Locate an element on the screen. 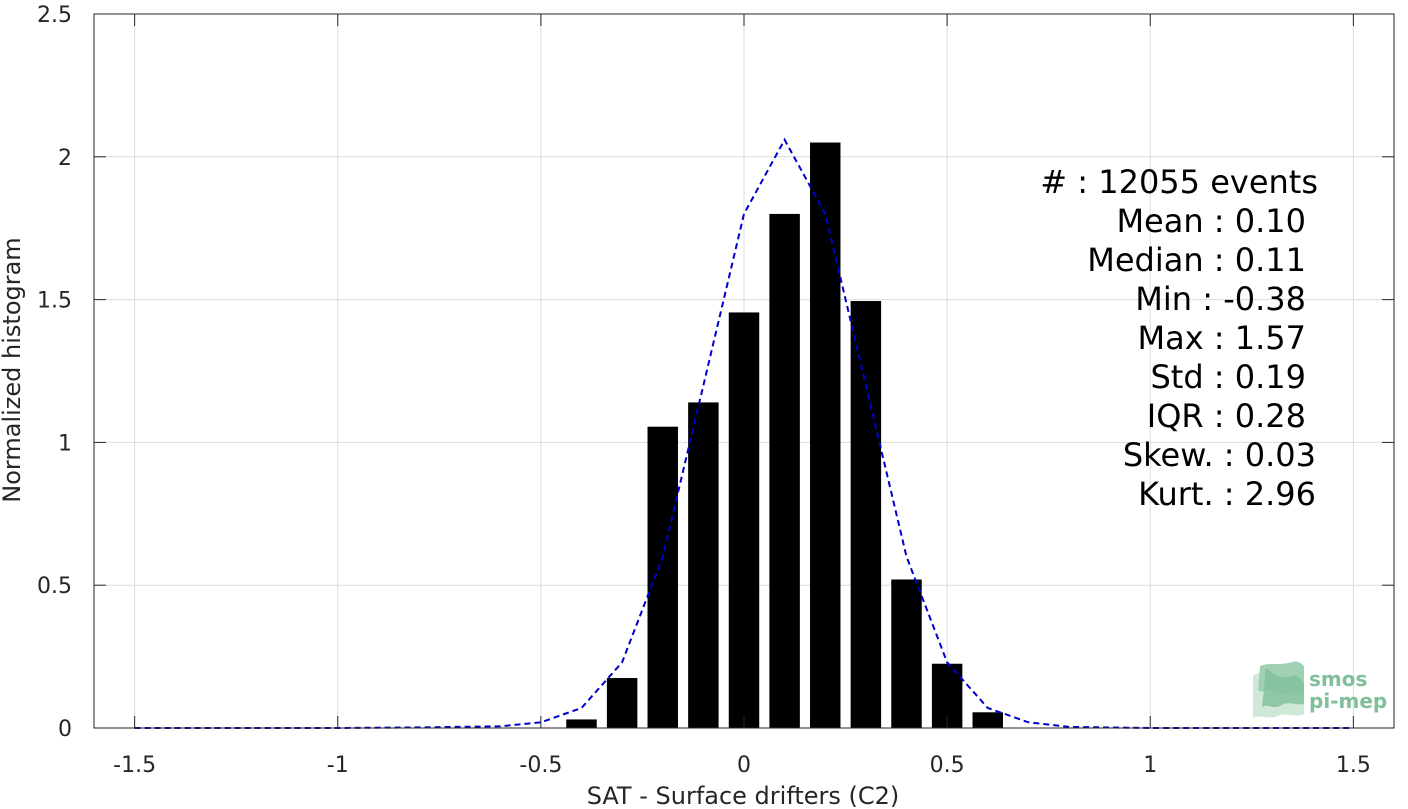  smos-pi-mep-logo: smos pi-mep is located at coordinates (1320, 689).